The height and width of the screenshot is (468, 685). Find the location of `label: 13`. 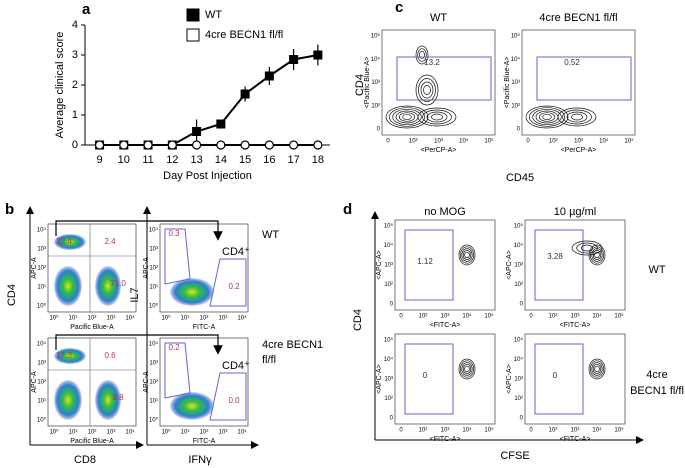

label: 13 is located at coordinates (196, 160).